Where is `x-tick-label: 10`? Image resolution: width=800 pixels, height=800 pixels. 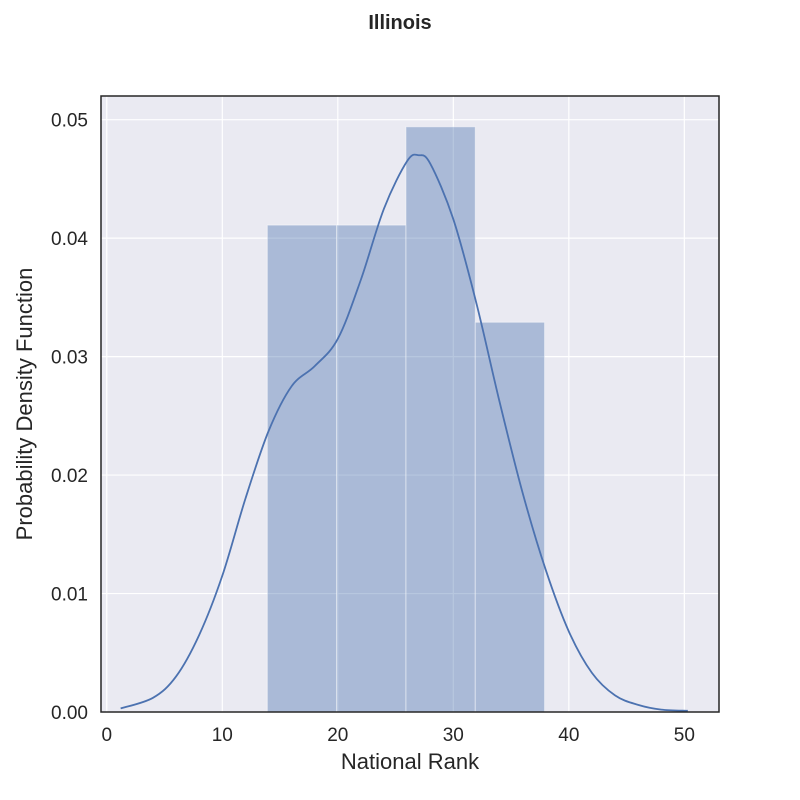 x-tick-label: 10 is located at coordinates (222, 735).